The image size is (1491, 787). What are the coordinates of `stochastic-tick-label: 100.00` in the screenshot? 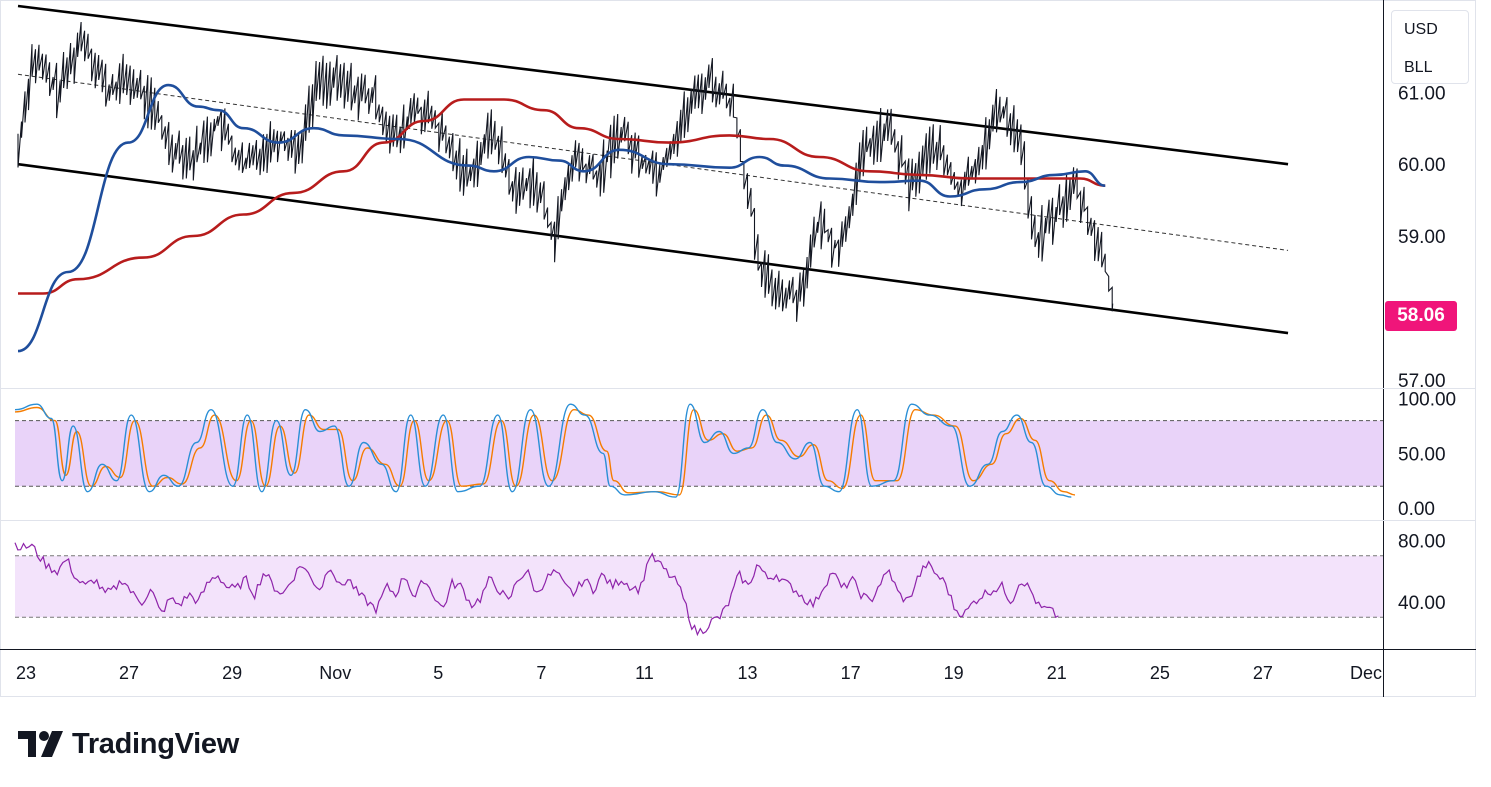 It's located at (1427, 400).